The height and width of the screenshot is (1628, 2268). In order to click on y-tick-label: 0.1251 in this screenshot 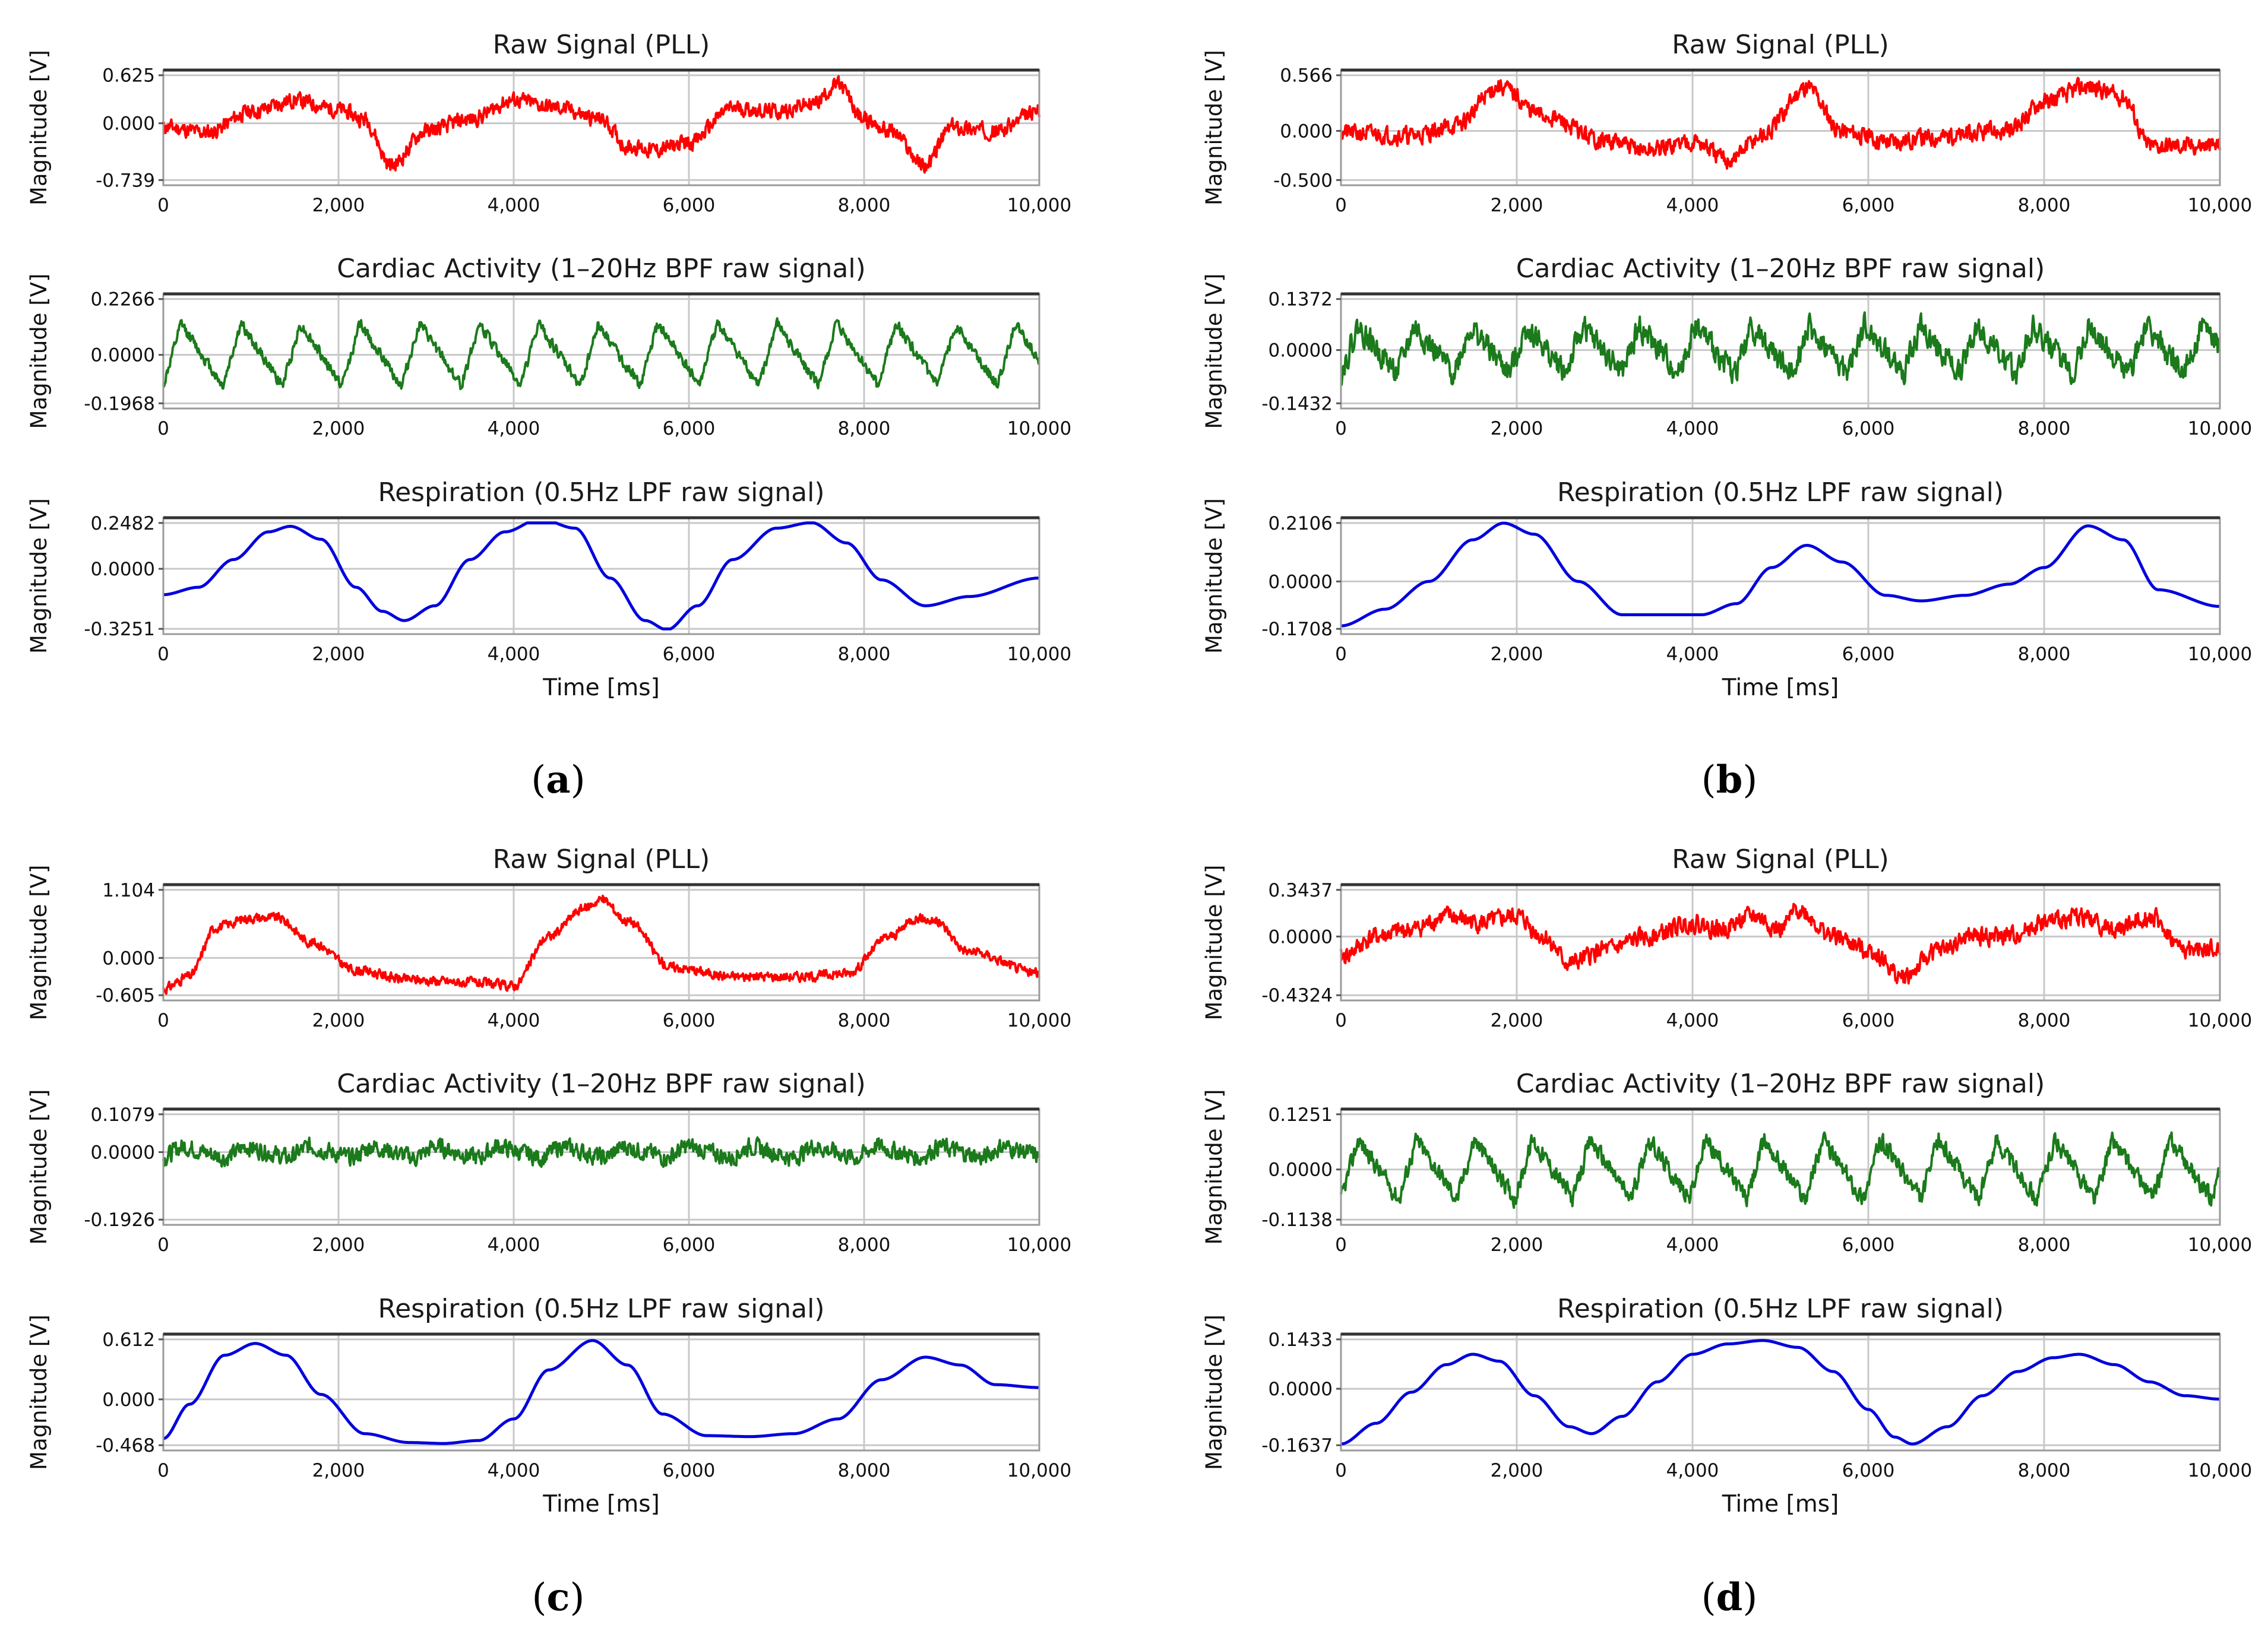, I will do `click(1301, 1115)`.